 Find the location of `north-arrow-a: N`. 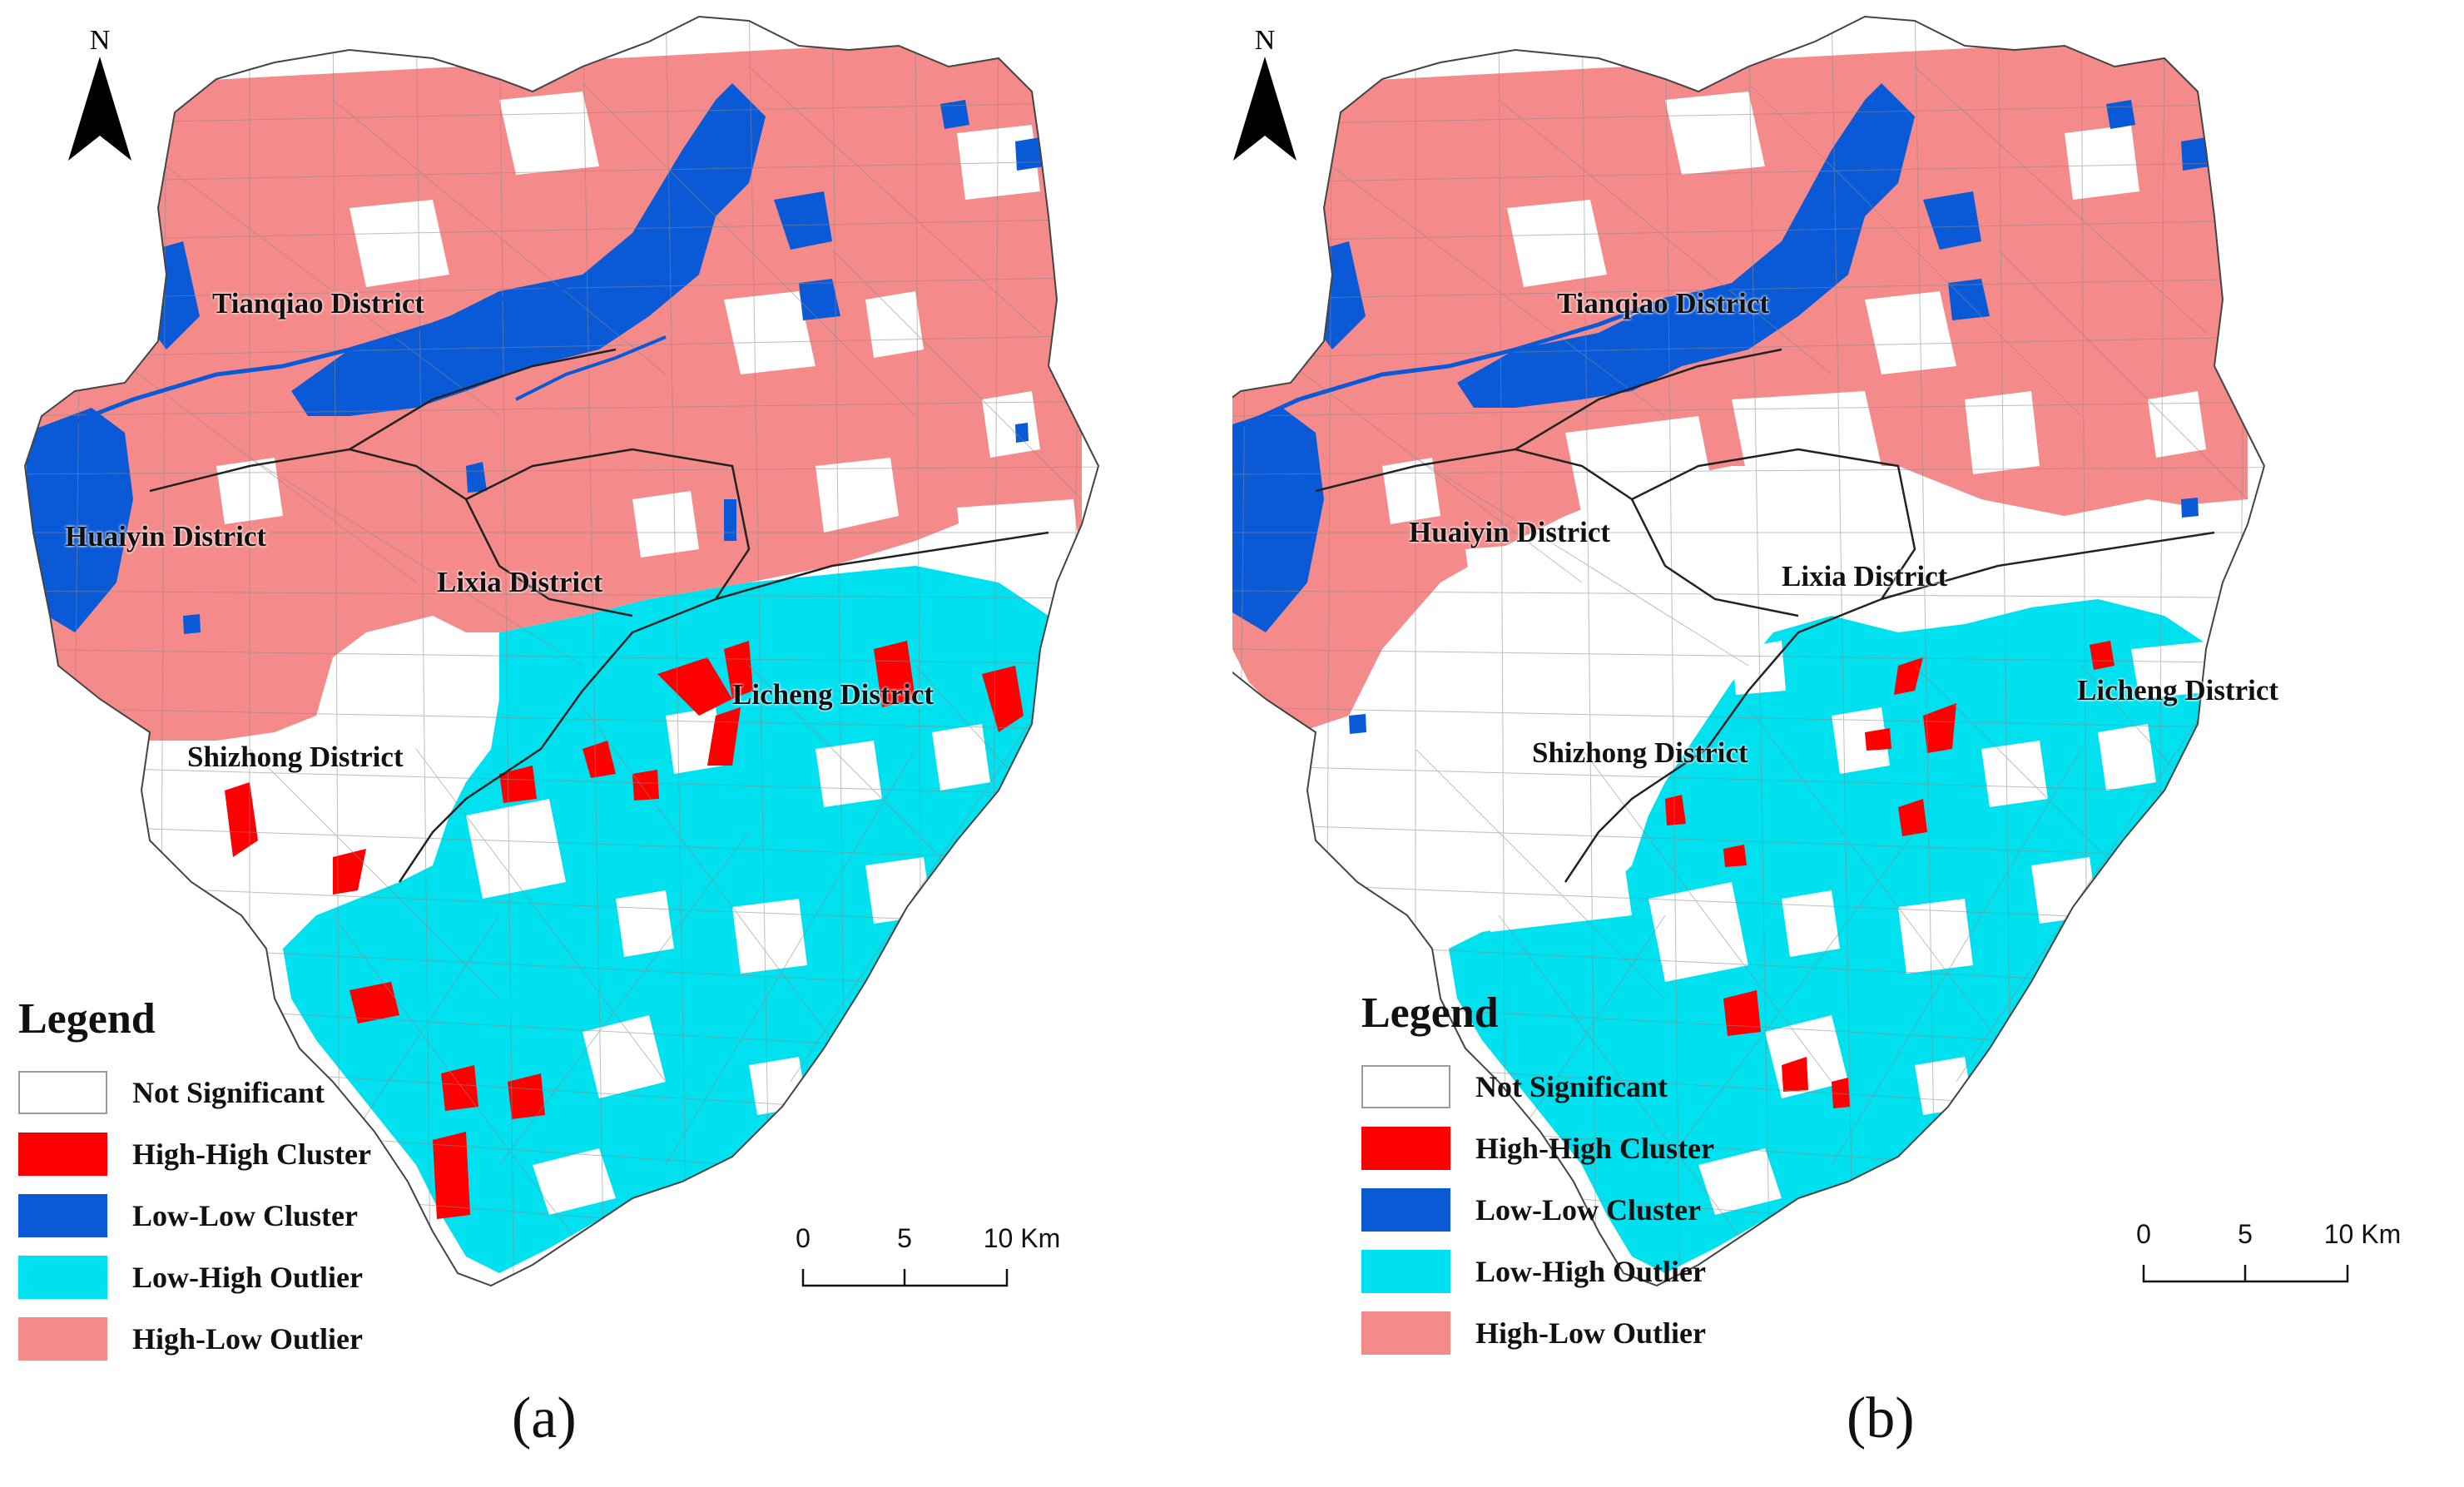

north-arrow-a: N is located at coordinates (99, 97).